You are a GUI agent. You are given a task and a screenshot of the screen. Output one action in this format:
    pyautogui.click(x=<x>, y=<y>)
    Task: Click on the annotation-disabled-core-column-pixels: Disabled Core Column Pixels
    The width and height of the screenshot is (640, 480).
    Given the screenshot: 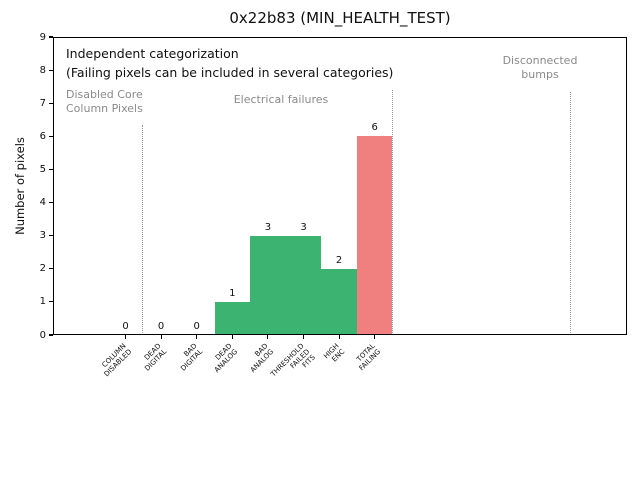 What is the action you would take?
    pyautogui.click(x=104, y=102)
    